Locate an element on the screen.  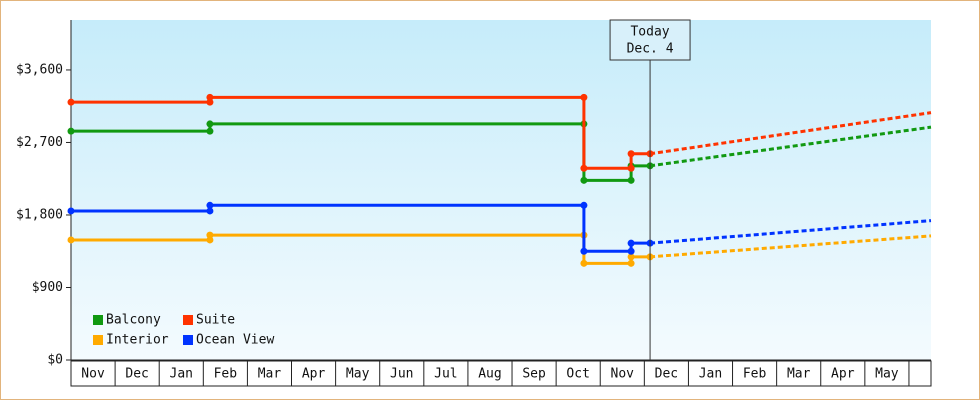
x-tick-label: Jun is located at coordinates (401, 374).